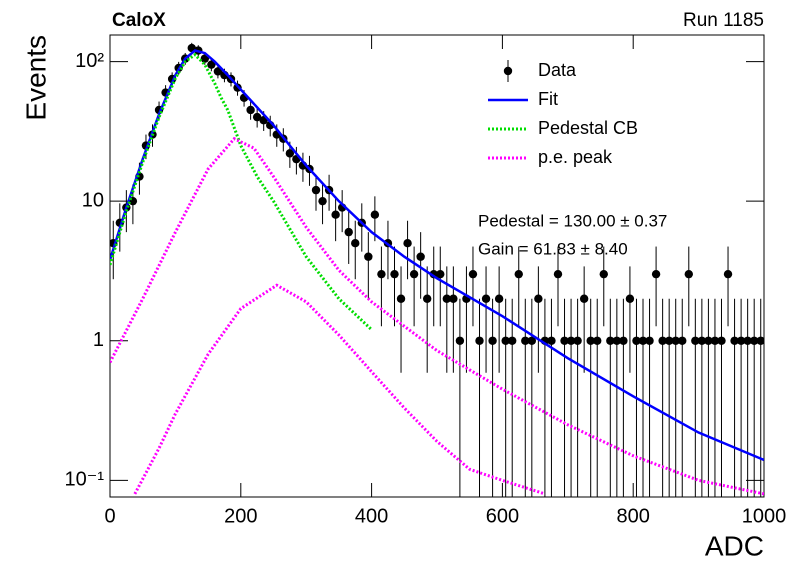 The height and width of the screenshot is (572, 796). Describe the element at coordinates (723, 20) in the screenshot. I see `chart-subtitle: Run 1185` at that location.